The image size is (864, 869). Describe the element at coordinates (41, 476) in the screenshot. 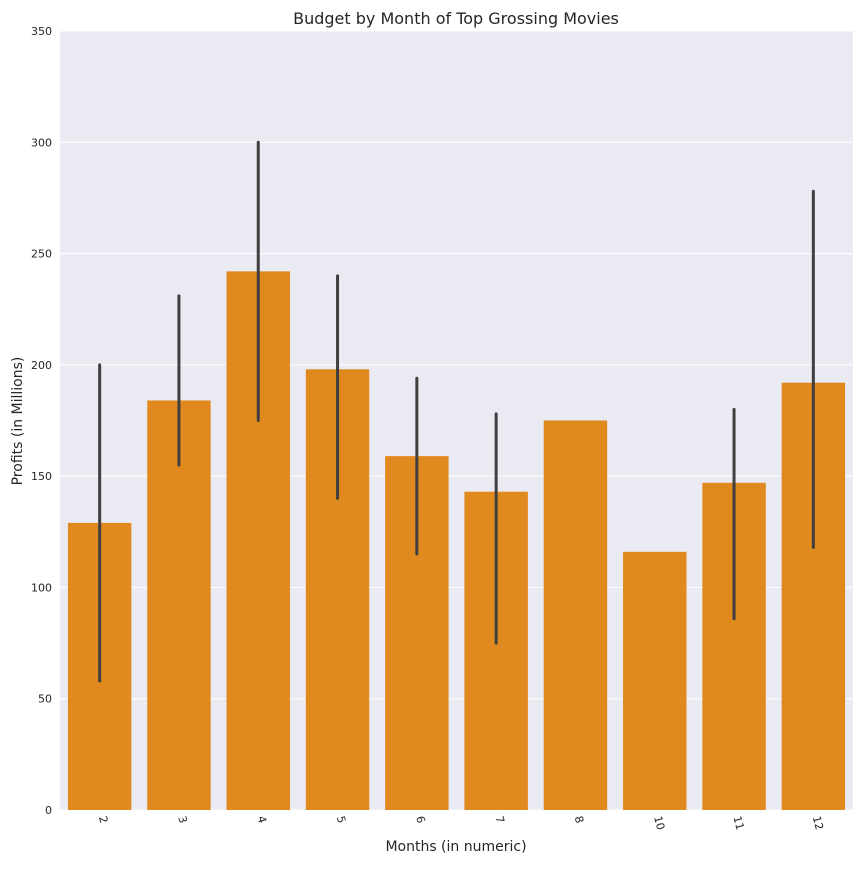

I see `y-tick-label: 150` at that location.